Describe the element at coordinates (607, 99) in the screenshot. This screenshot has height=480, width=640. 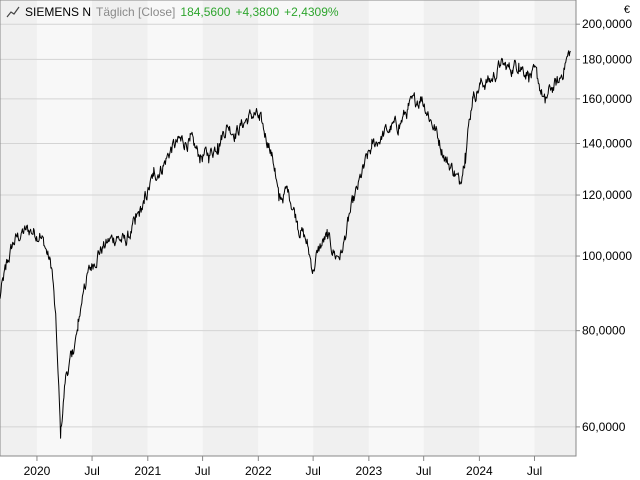
I see `y-tick-label: 160,0000` at that location.